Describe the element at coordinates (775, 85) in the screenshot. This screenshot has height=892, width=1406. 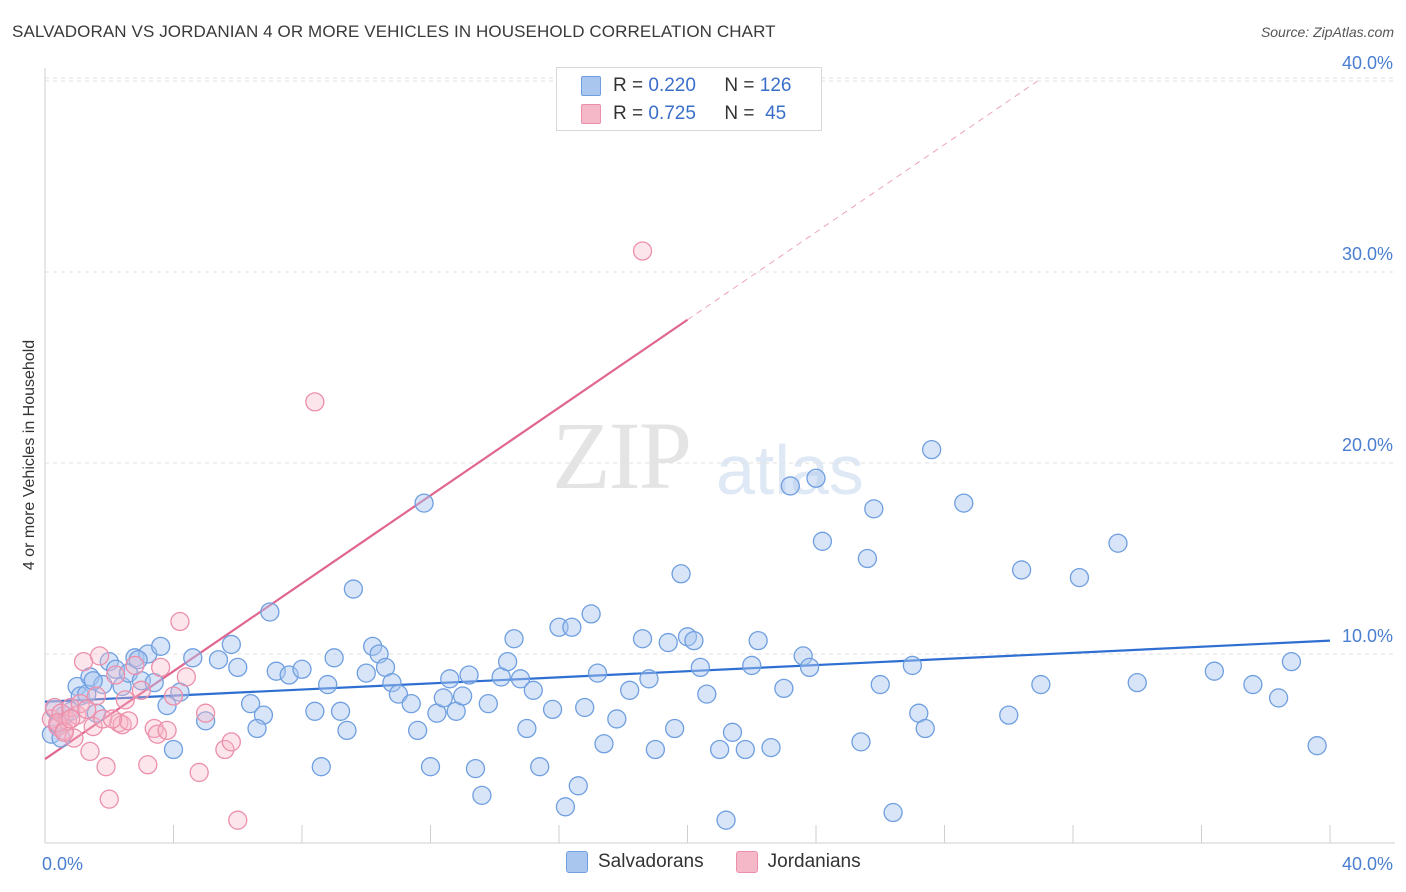
I see `n-value: 126` at that location.